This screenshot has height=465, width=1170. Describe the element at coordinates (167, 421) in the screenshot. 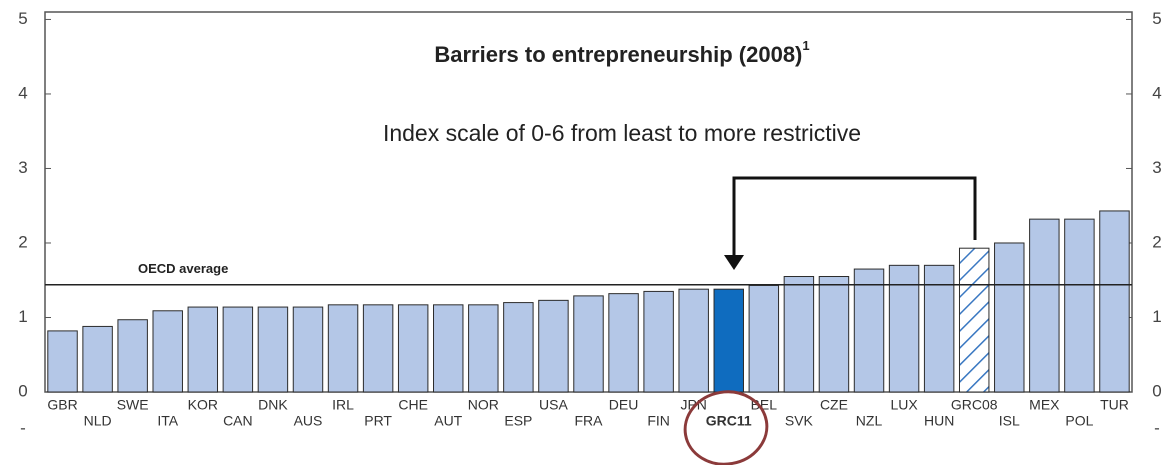

I see `x-tick-label: ITA` at that location.